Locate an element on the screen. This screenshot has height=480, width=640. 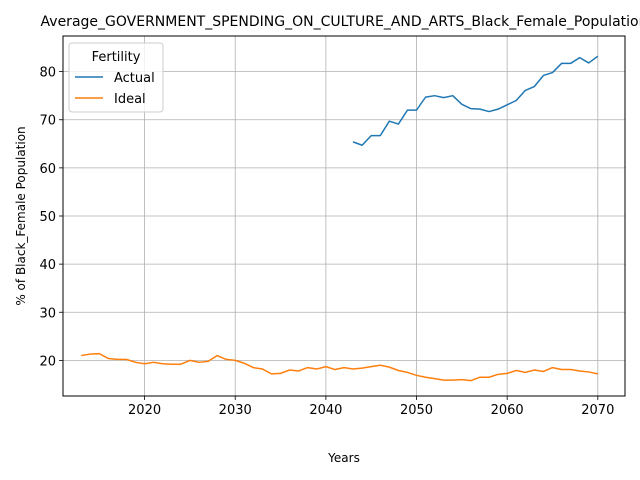
legend-label-actual: Actual is located at coordinates (134, 78).